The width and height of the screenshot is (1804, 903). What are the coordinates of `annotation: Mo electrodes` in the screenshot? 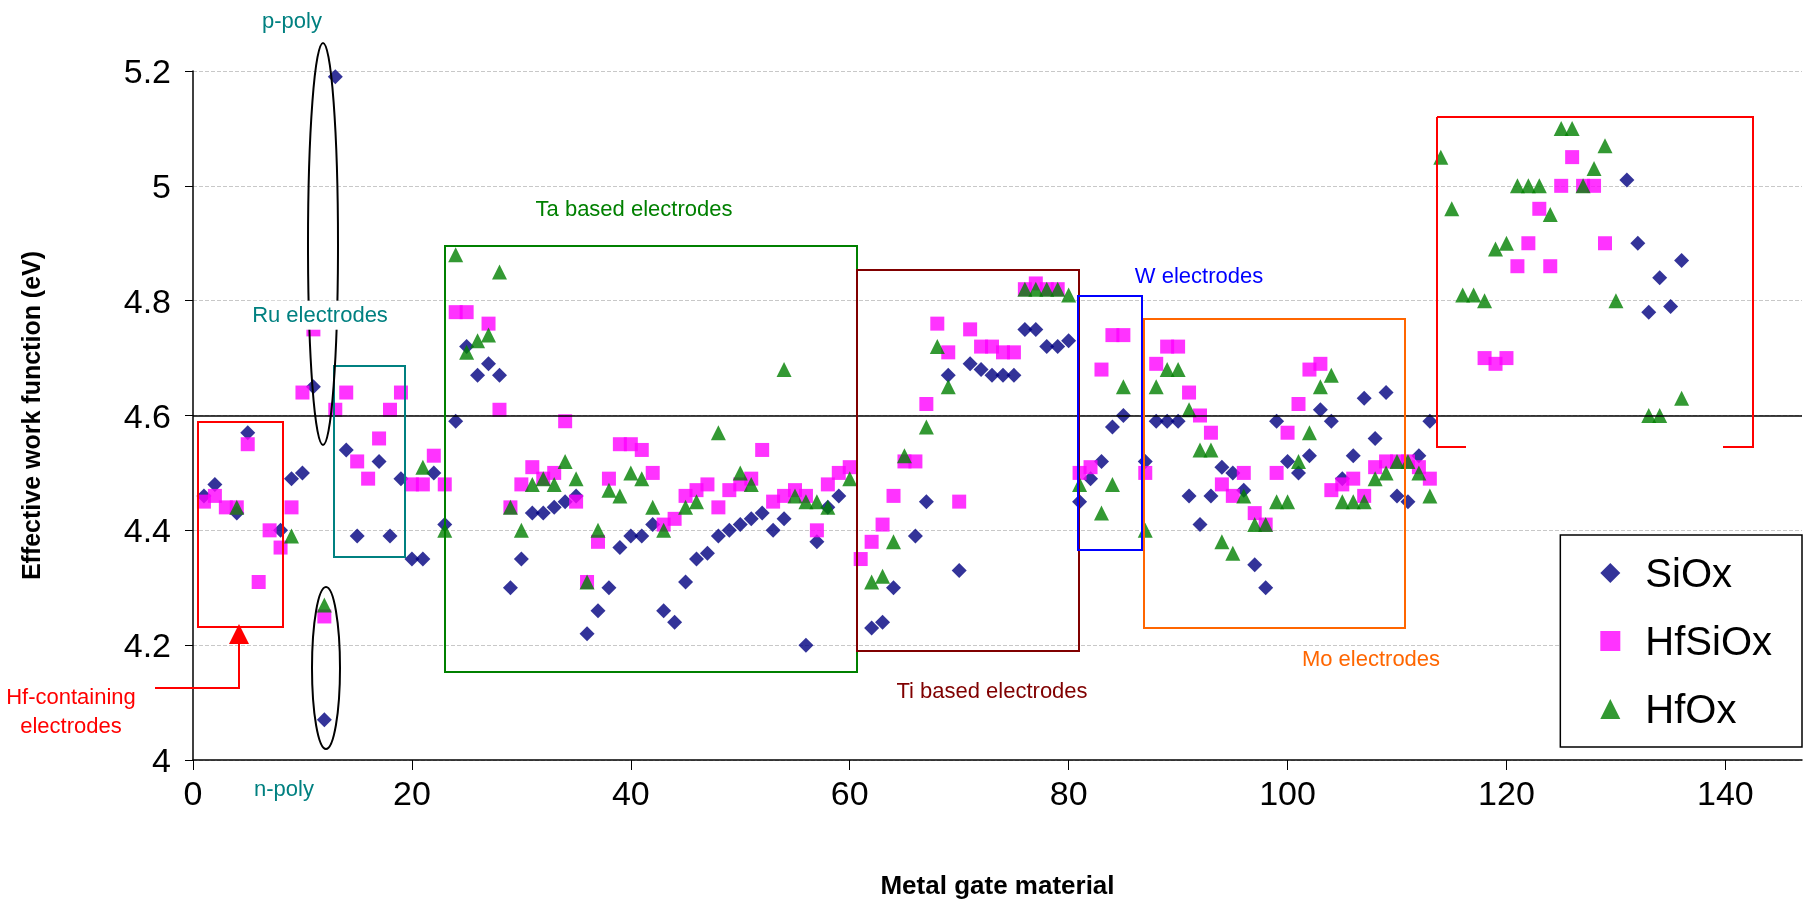 It's located at (1371, 658).